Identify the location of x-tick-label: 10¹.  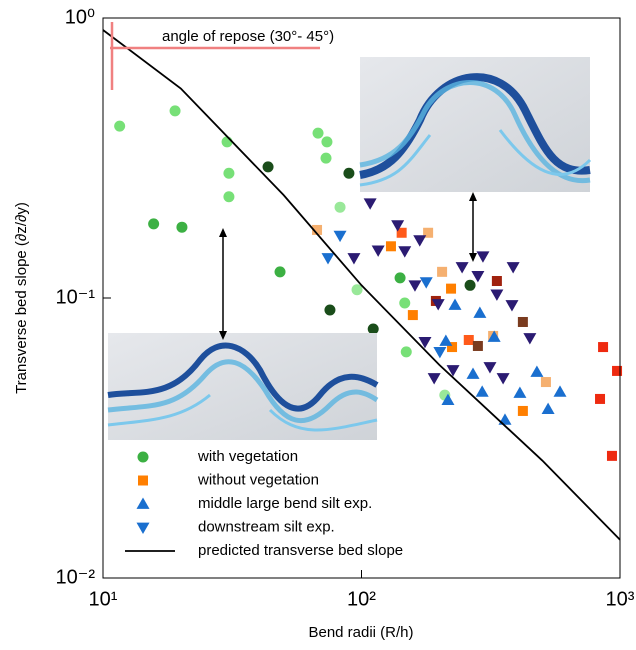
(103, 599).